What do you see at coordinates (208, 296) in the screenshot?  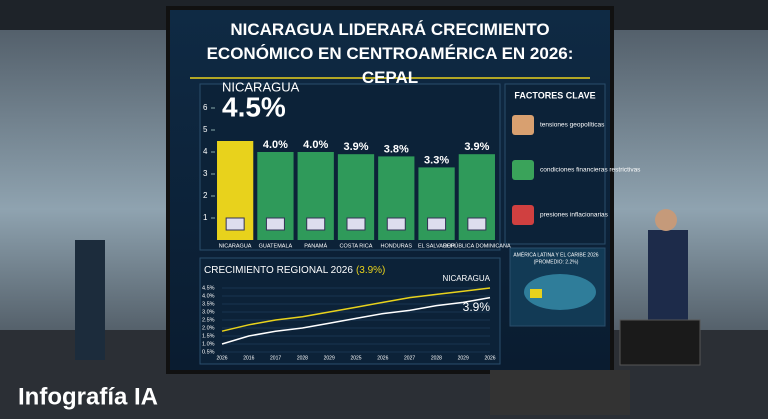 I see `y-tick-label: 4.0%` at bounding box center [208, 296].